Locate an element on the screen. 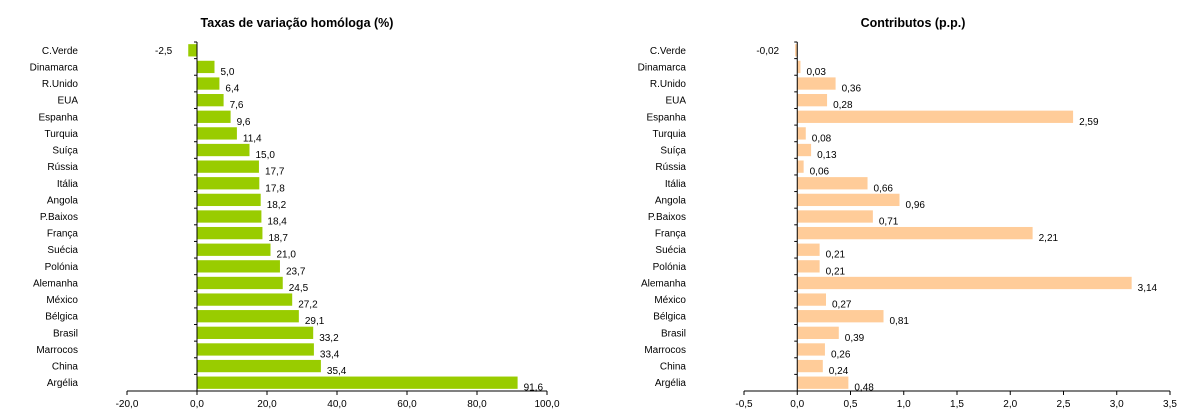 The height and width of the screenshot is (412, 1190). category-label: Itália is located at coordinates (68, 184).